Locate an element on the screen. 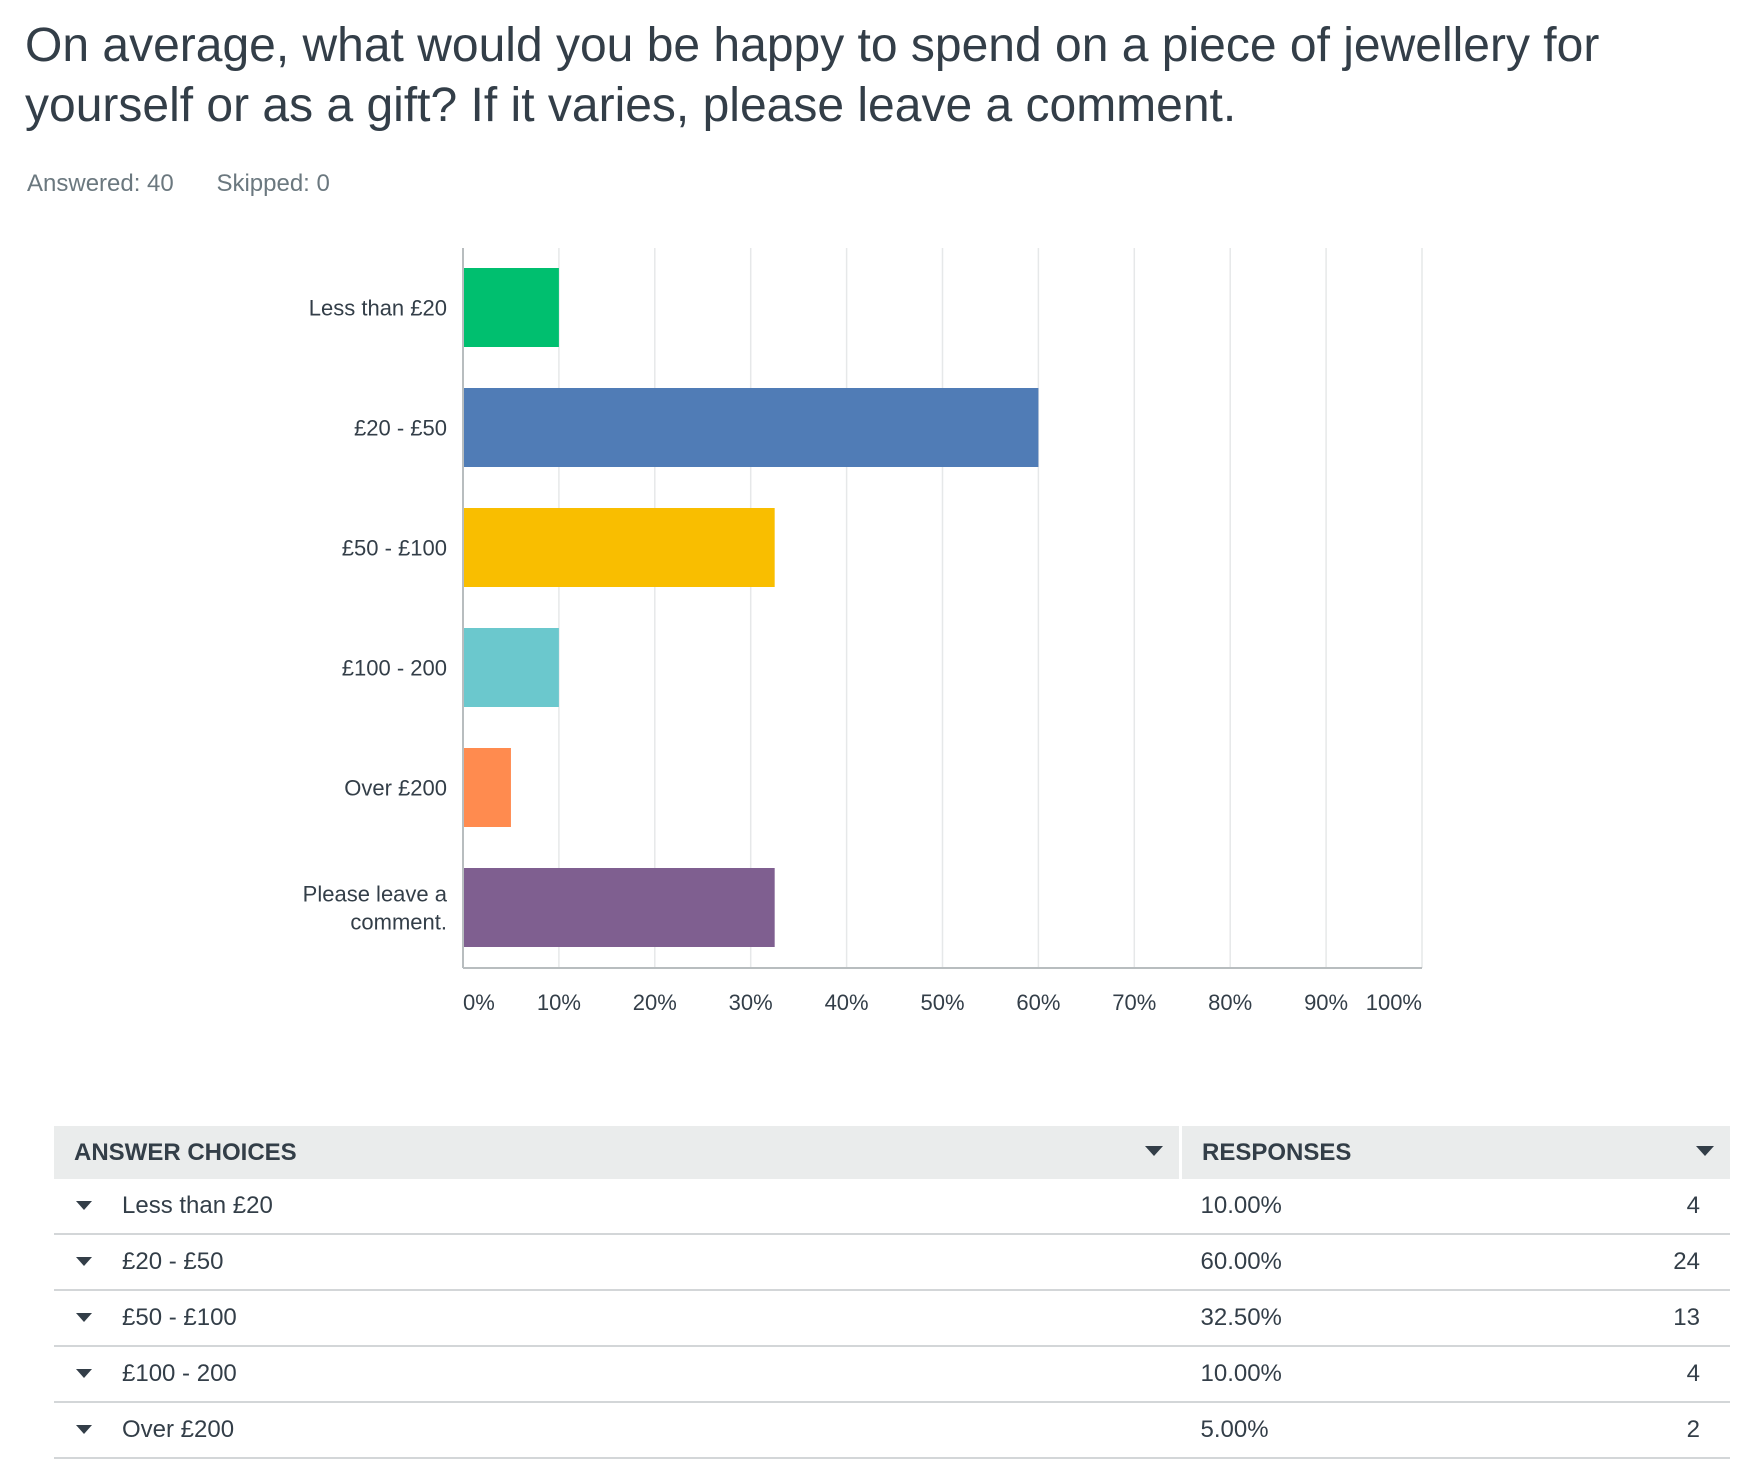 This screenshot has height=1467, width=1760. x-tick-label: 20% is located at coordinates (655, 1002).